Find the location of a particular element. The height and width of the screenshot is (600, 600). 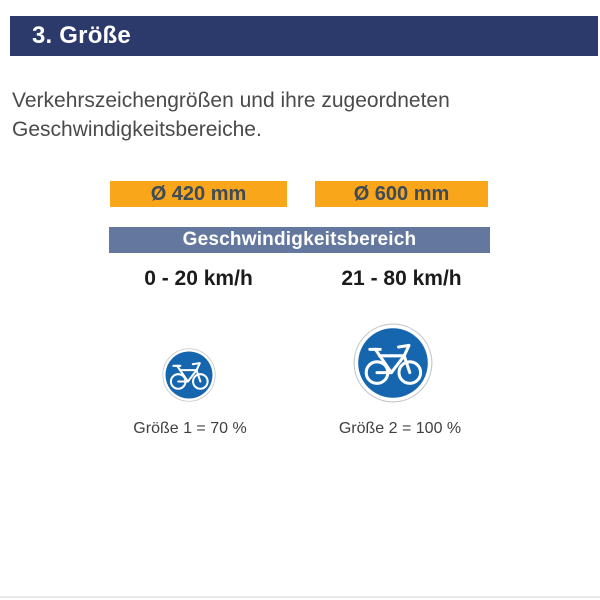

bicycle-sign-small is located at coordinates (189, 375).